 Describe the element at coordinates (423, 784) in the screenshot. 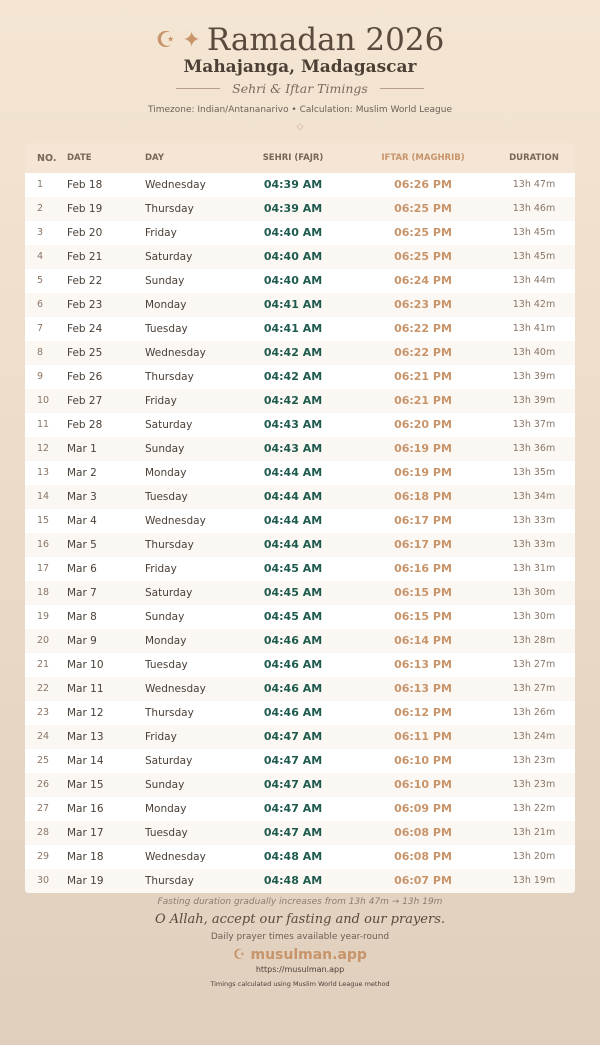

I see `col-iftar-cell: 06:10 PM` at that location.